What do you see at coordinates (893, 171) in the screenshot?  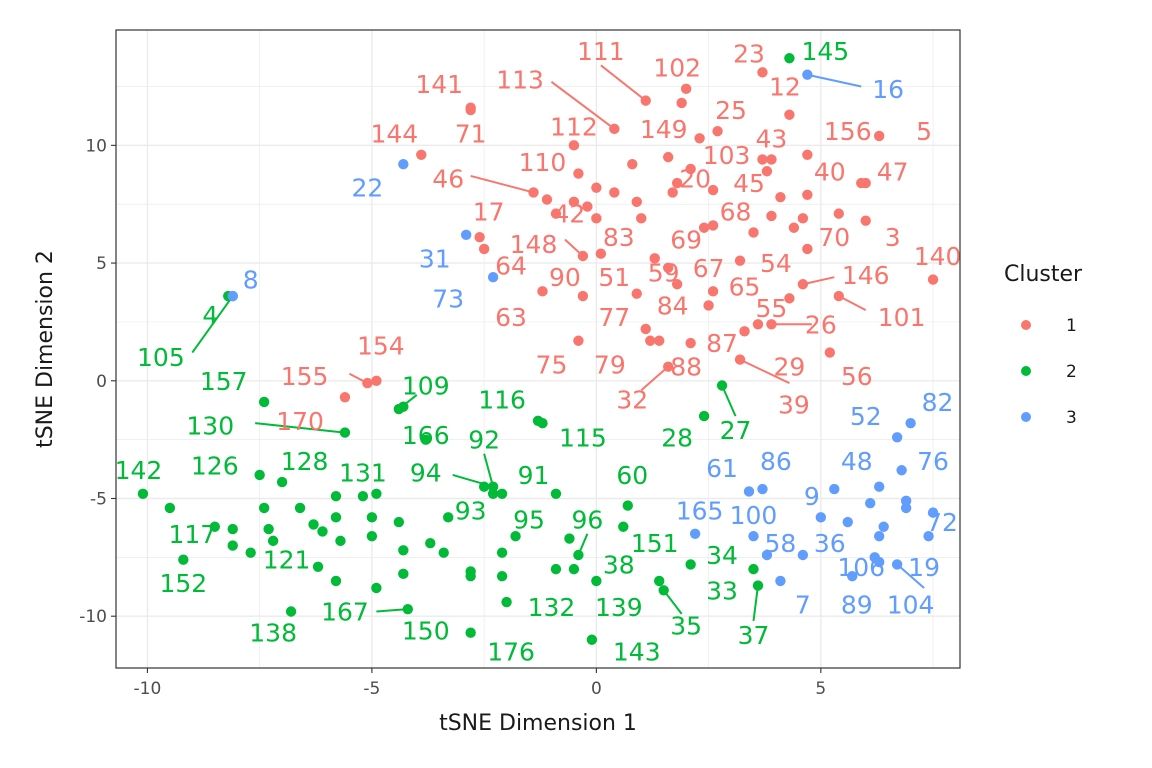 I see `point-label-47: 47` at bounding box center [893, 171].